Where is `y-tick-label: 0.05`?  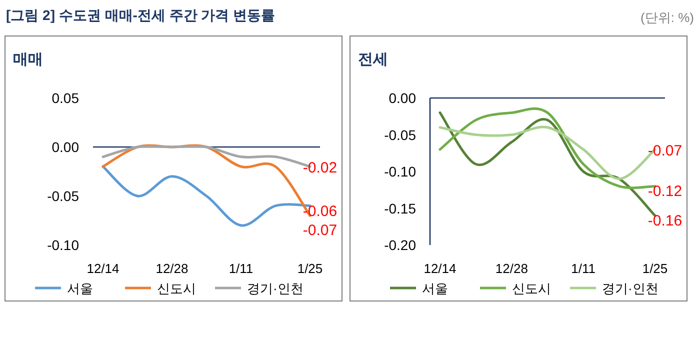 y-tick-label: 0.05 is located at coordinates (66, 98).